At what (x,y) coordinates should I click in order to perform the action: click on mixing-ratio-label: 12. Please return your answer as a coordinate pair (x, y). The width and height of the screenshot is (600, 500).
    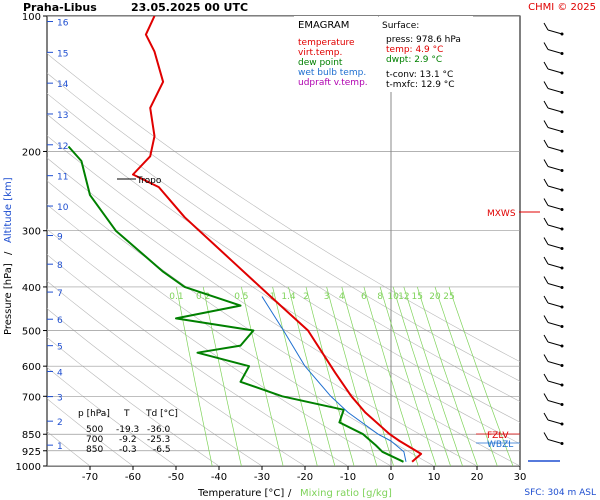
    Looking at the image, I should click on (403, 297).